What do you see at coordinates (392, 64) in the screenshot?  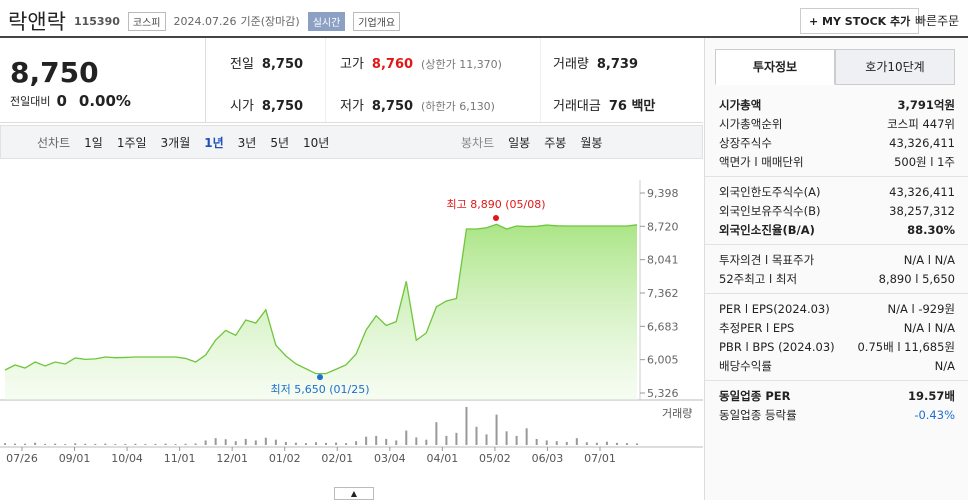 I see `stat-value: 8,760` at bounding box center [392, 64].